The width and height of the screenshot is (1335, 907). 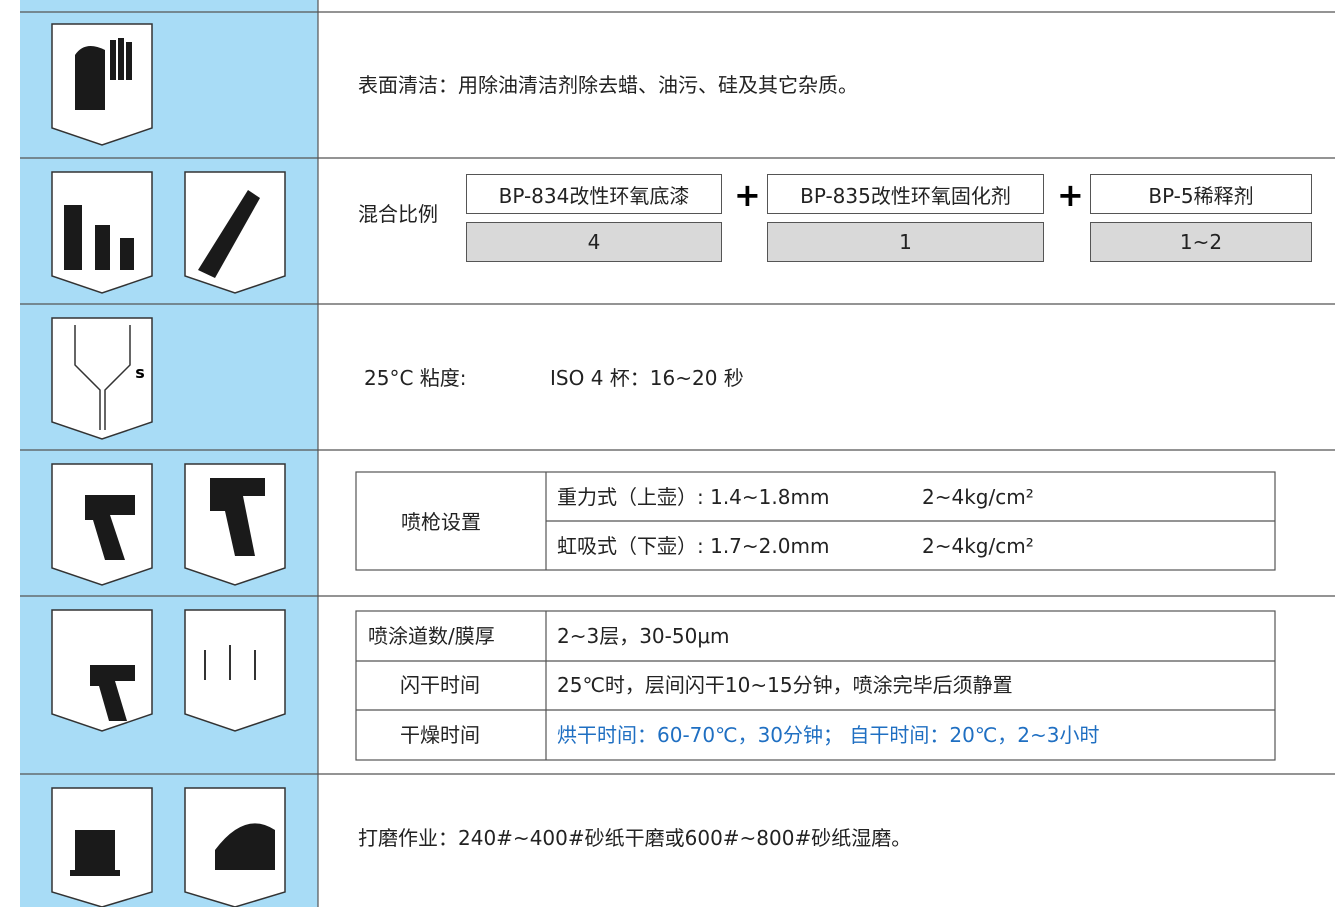 I want to click on gun-setting: 重力式（上壶）: 1.4~1.8mm, so click(x=693, y=497).